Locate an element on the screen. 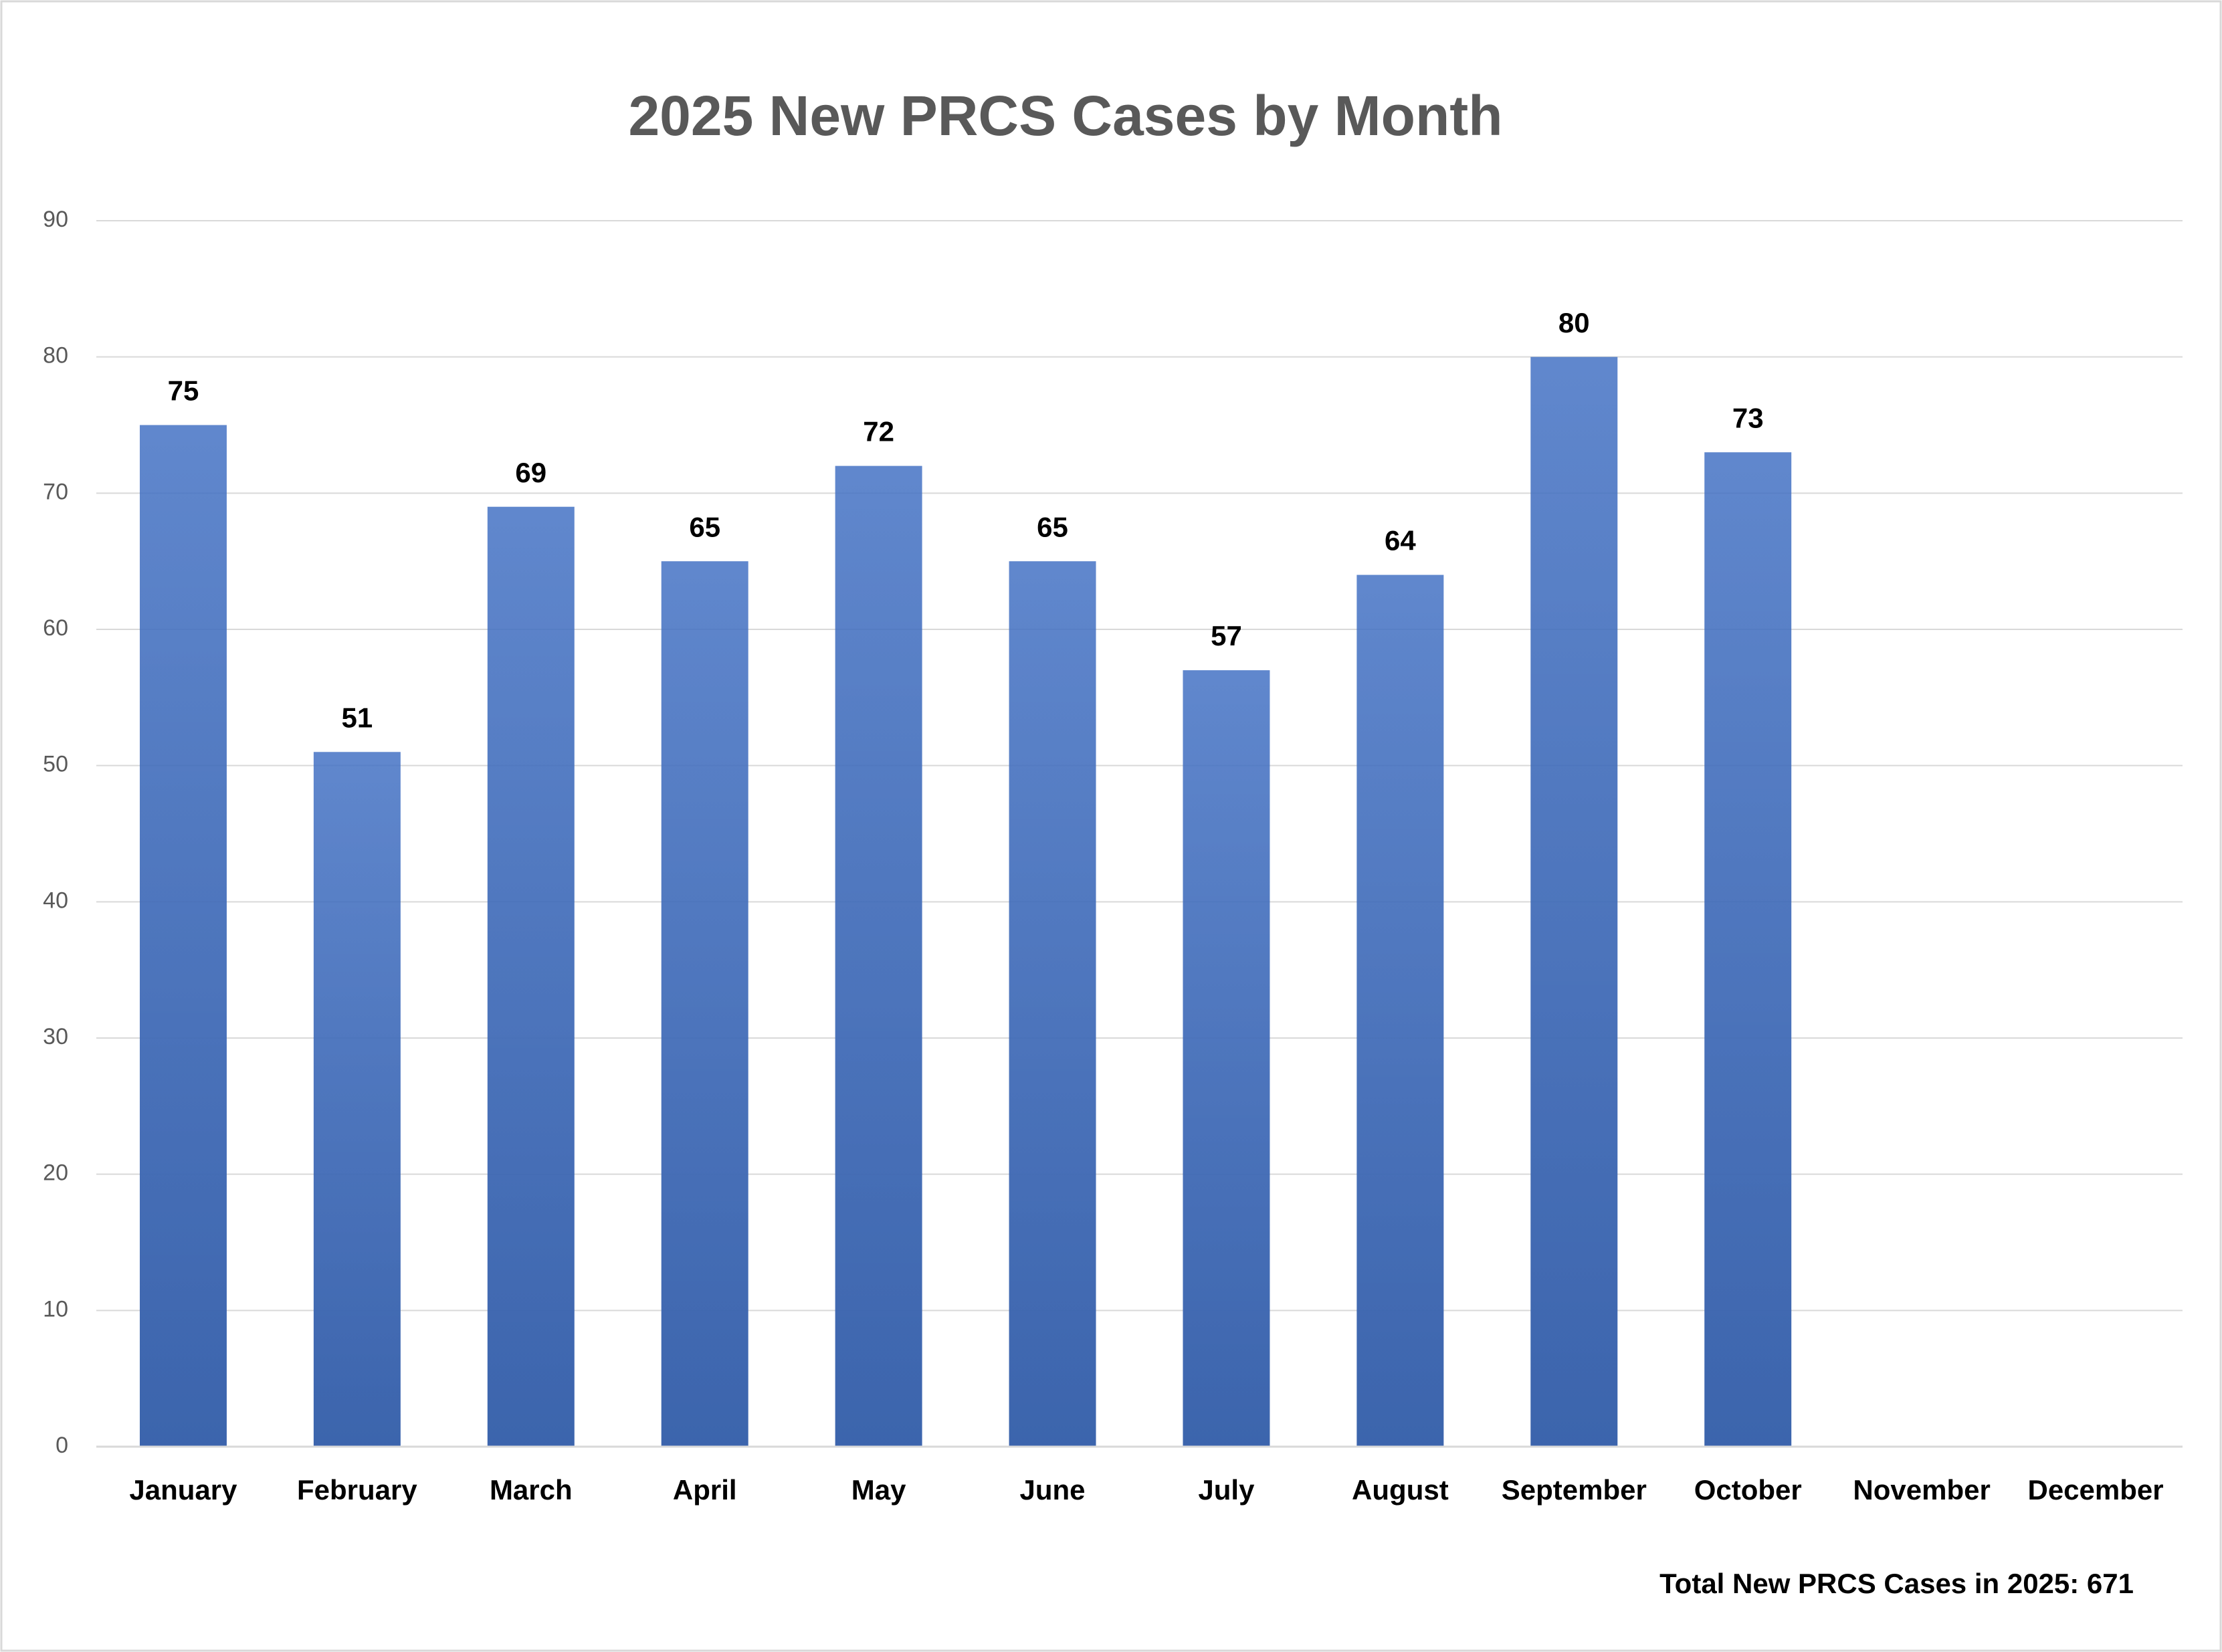  value-label: 57 is located at coordinates (1226, 635).